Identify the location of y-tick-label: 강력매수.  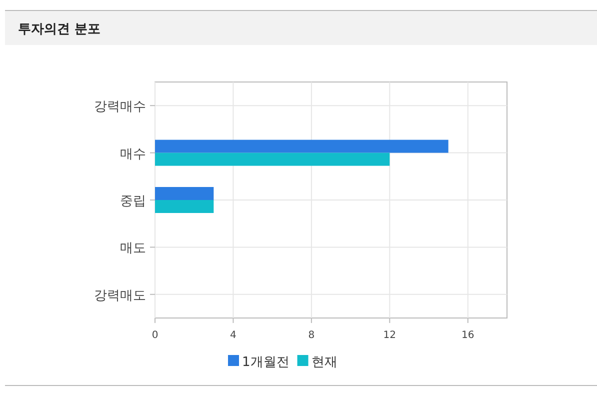
(120, 107).